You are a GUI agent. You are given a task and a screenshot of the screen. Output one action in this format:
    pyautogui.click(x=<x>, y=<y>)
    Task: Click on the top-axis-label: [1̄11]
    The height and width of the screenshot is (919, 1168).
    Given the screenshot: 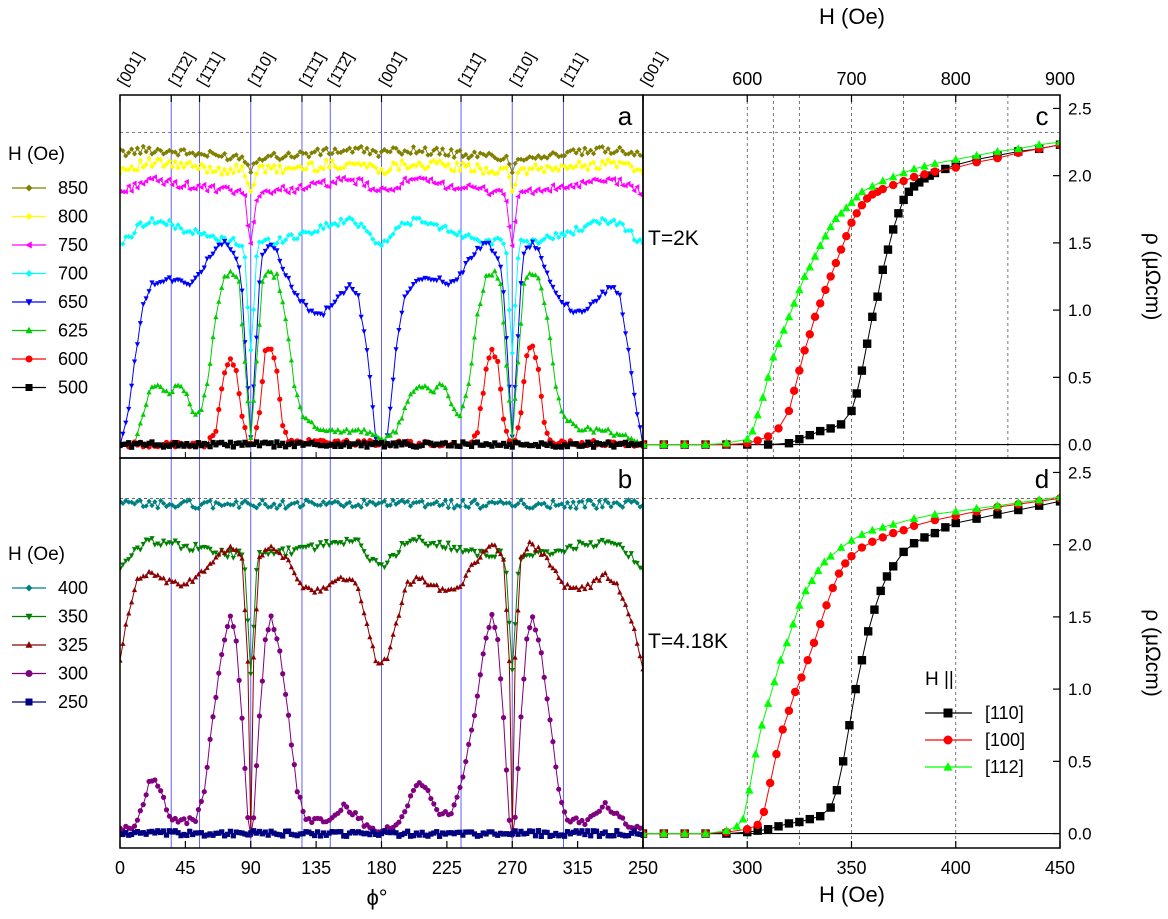 What is the action you would take?
    pyautogui.click(x=574, y=70)
    